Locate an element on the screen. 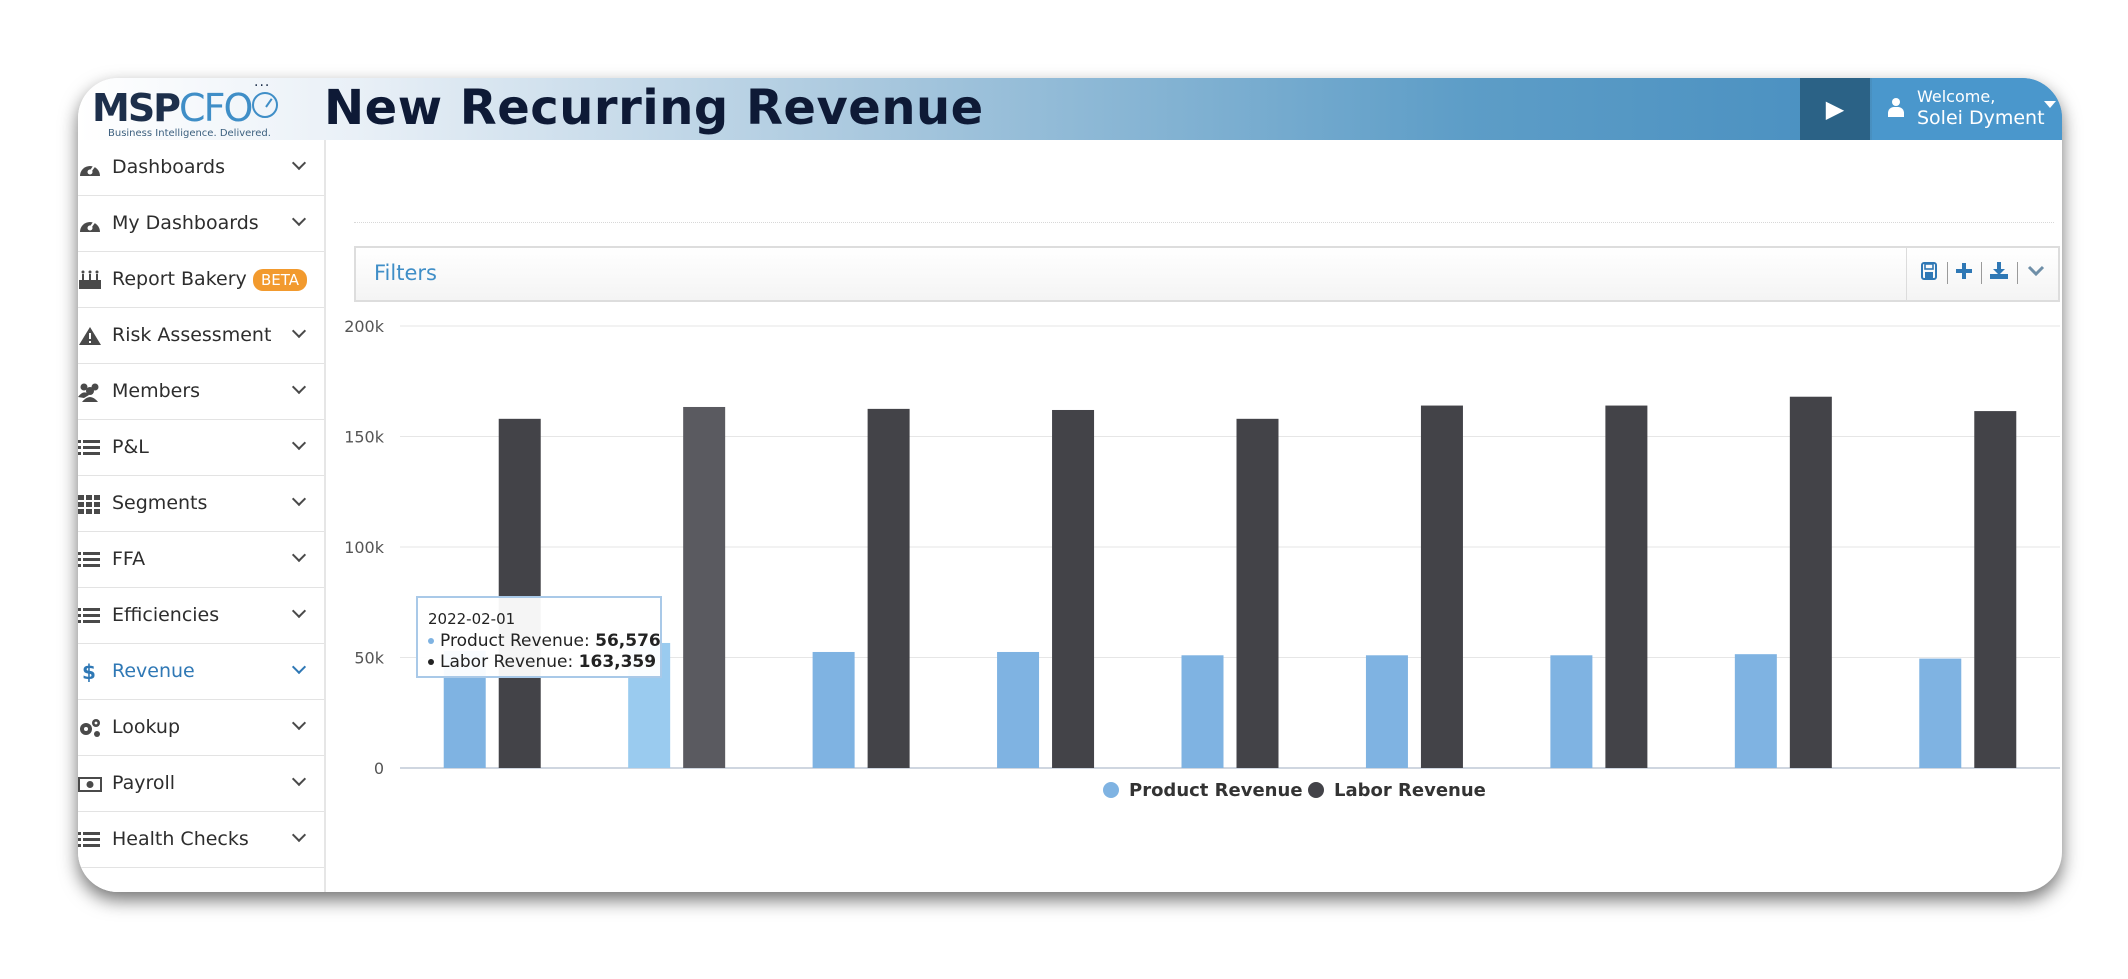  save-icon is located at coordinates (1929, 273).